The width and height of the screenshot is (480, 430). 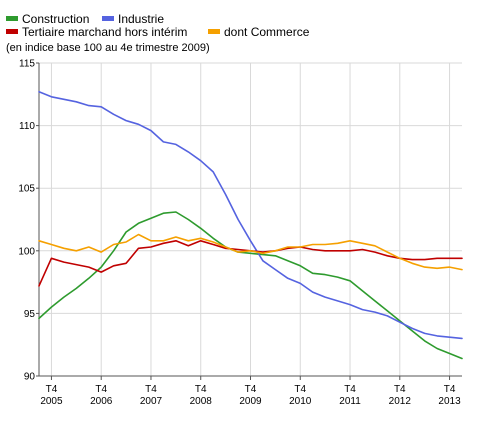 What do you see at coordinates (51, 401) in the screenshot?
I see `x-tick-label-year: 2005` at bounding box center [51, 401].